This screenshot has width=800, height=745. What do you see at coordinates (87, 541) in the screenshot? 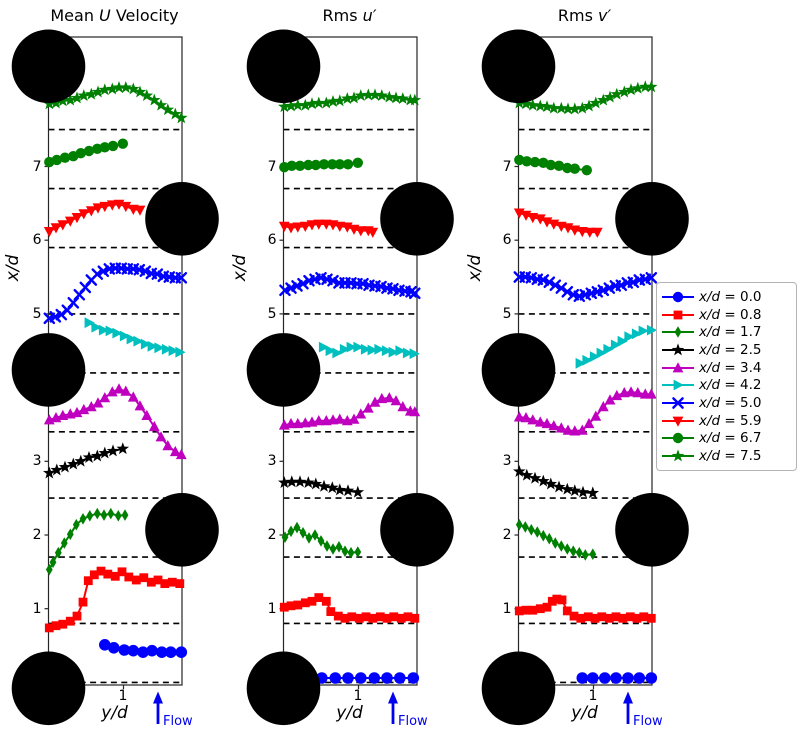
I see `series-xd-1.7` at bounding box center [87, 541].